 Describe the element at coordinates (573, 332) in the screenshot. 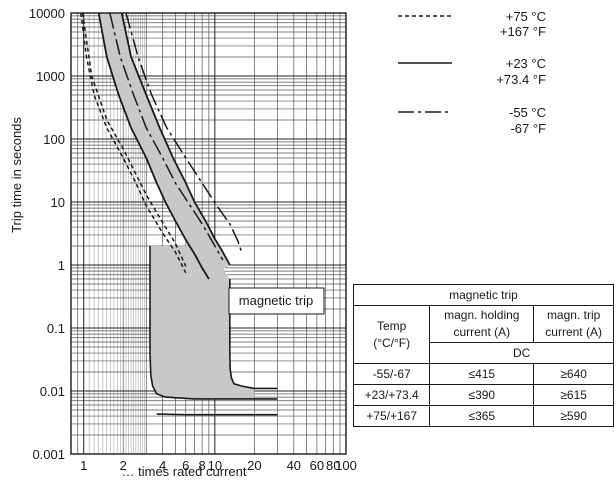

I see `table-header-trip-line2: current (A)` at that location.